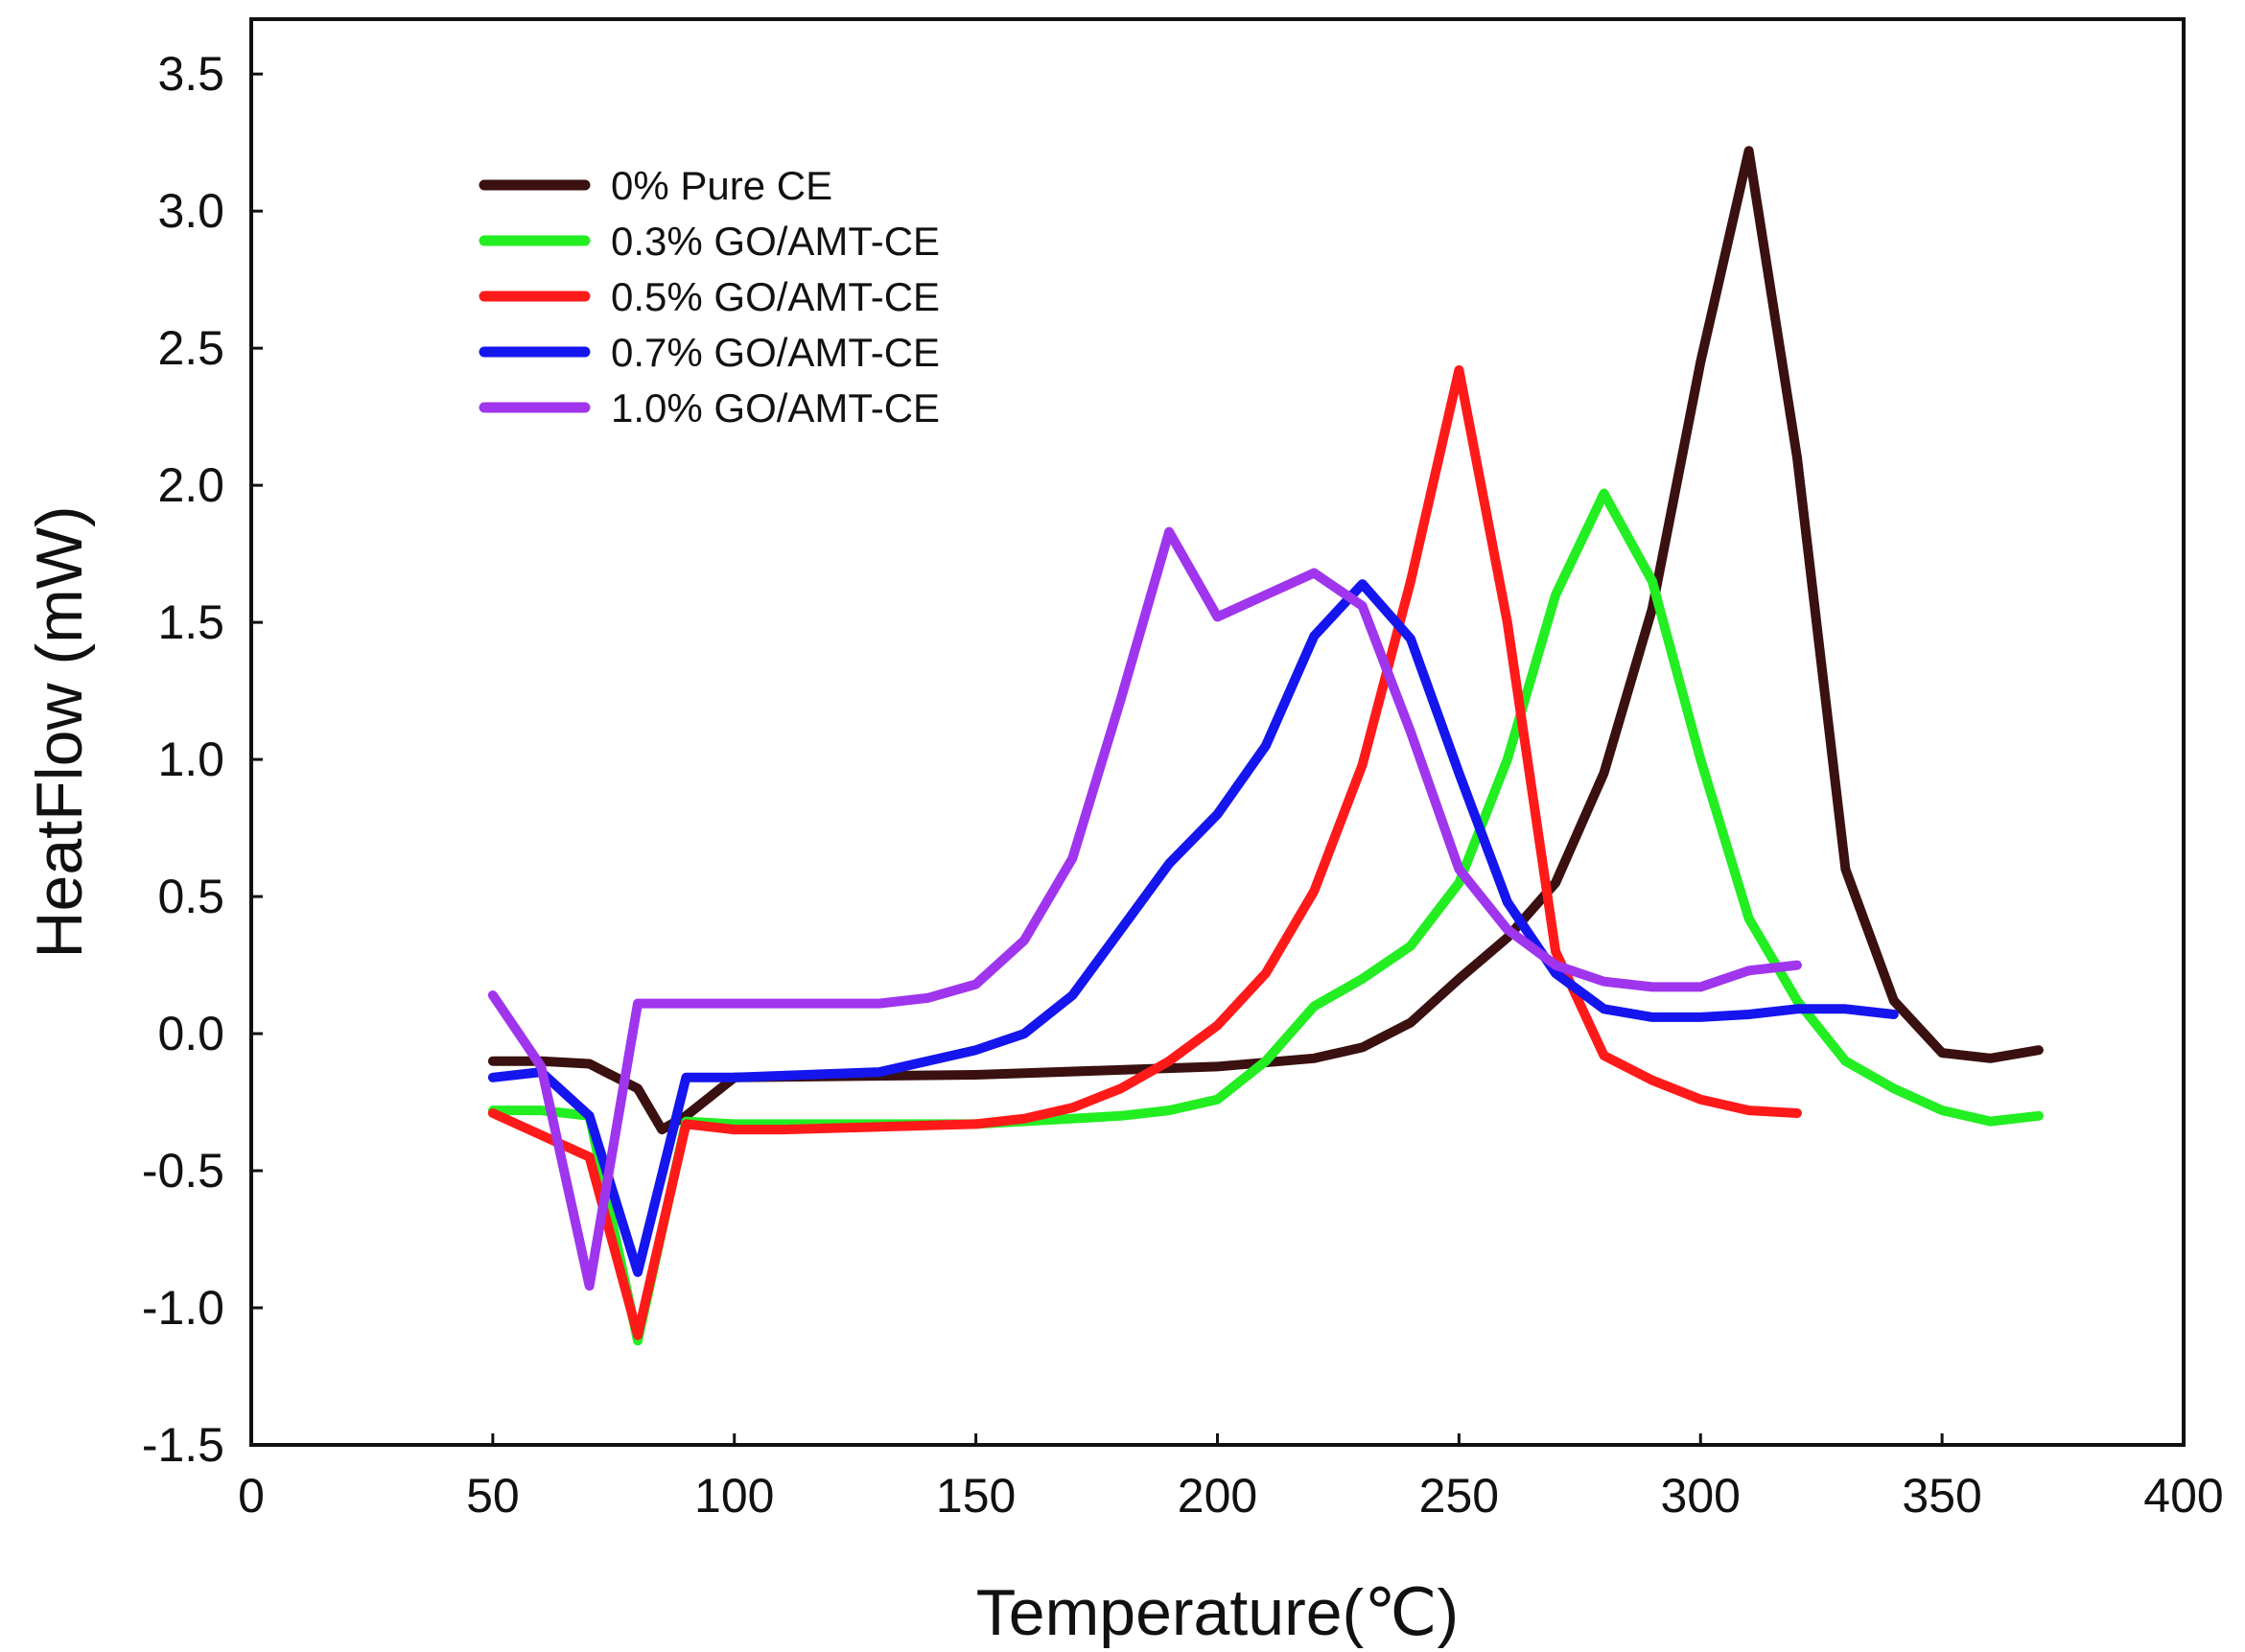 This screenshot has height=1652, width=2245. Describe the element at coordinates (721, 185) in the screenshot. I see `legend-label: 0% Pure CE` at that location.